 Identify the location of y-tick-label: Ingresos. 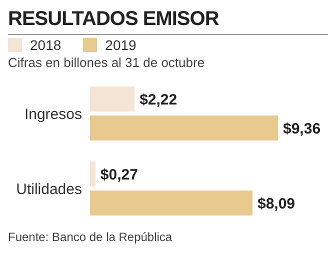
(53, 114).